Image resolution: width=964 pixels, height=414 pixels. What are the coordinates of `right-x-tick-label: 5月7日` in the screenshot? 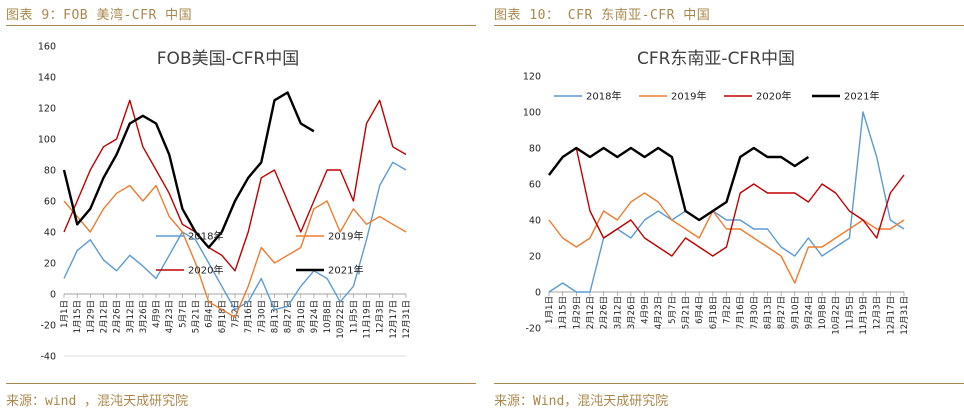 It's located at (673, 310).